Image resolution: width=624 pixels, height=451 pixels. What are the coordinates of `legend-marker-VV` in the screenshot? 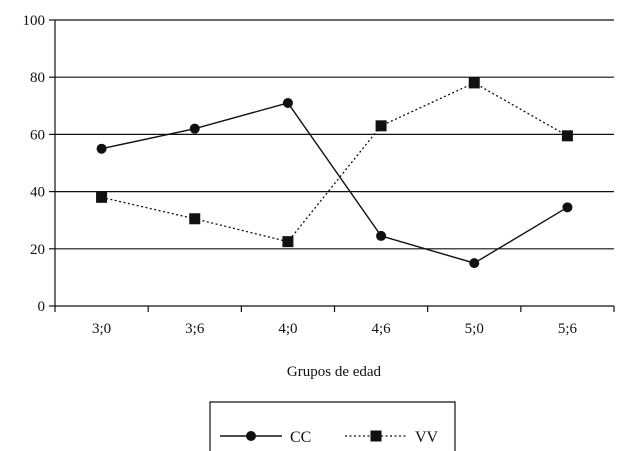 It's located at (376, 436).